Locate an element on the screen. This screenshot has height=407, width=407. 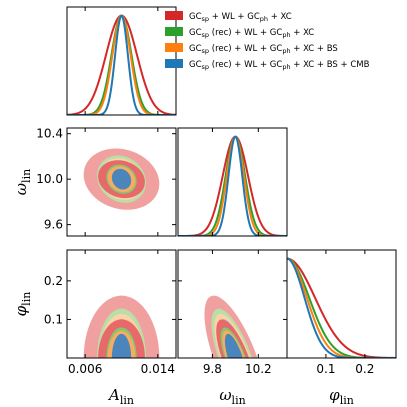
series-line-3-A is located at coordinates (121, 64).